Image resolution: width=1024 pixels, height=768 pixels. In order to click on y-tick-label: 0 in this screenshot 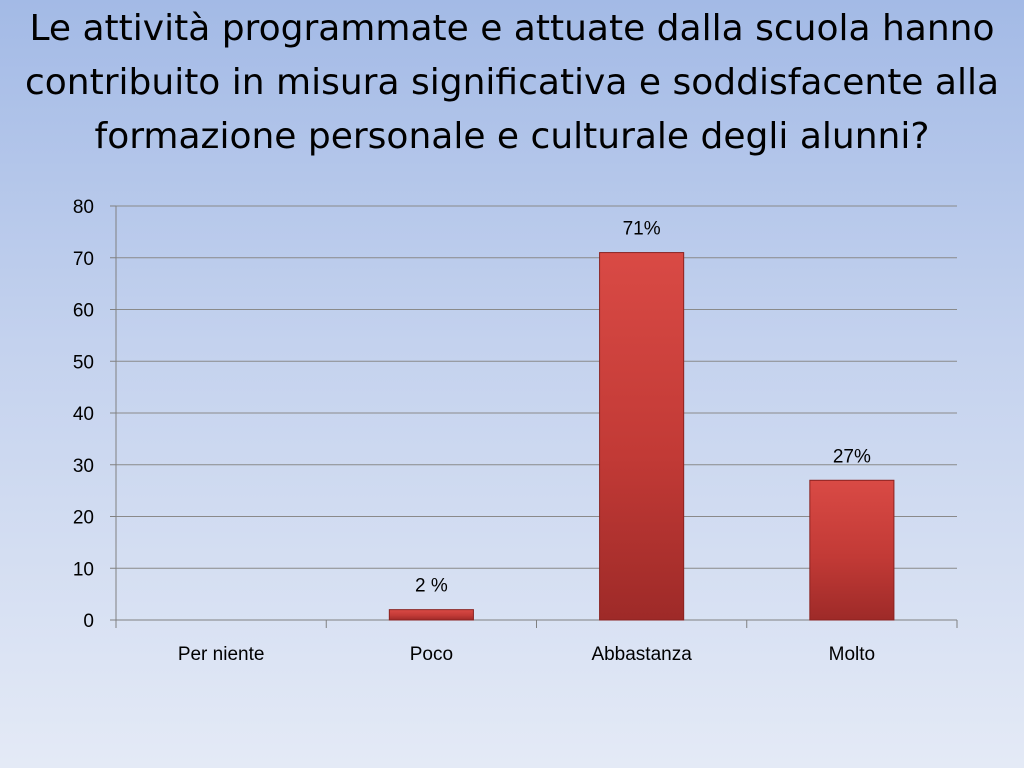, I will do `click(88, 621)`.